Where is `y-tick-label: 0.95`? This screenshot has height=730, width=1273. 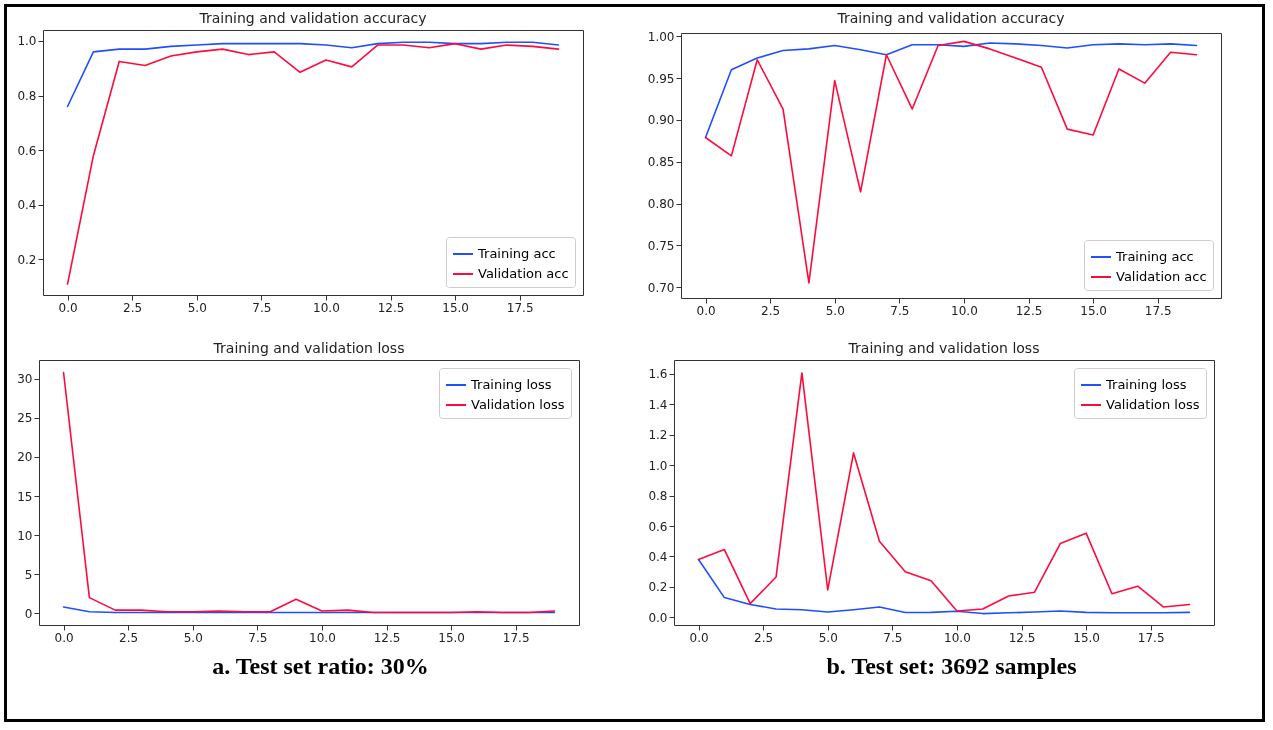 y-tick-label: 0.95 is located at coordinates (661, 78).